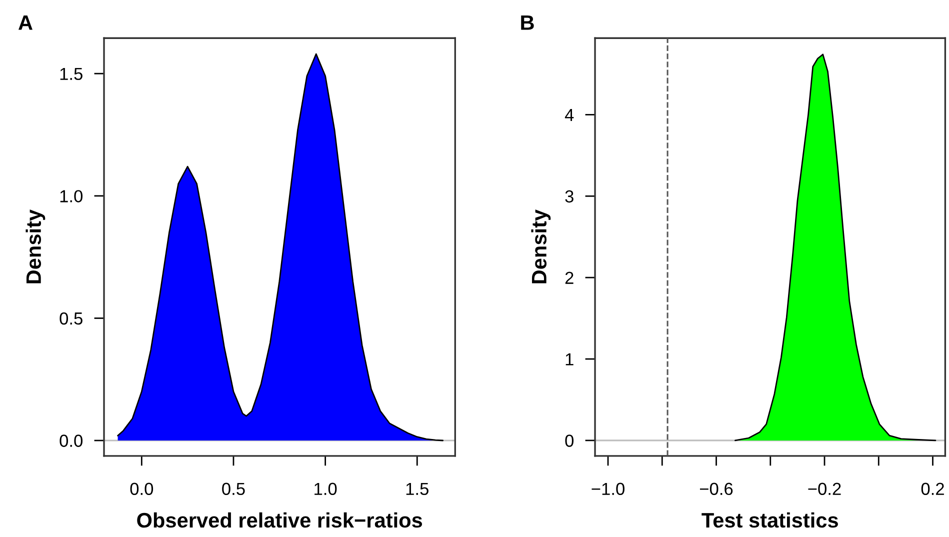  What do you see at coordinates (569, 196) in the screenshot?
I see `y-tick-label: 3` at bounding box center [569, 196].